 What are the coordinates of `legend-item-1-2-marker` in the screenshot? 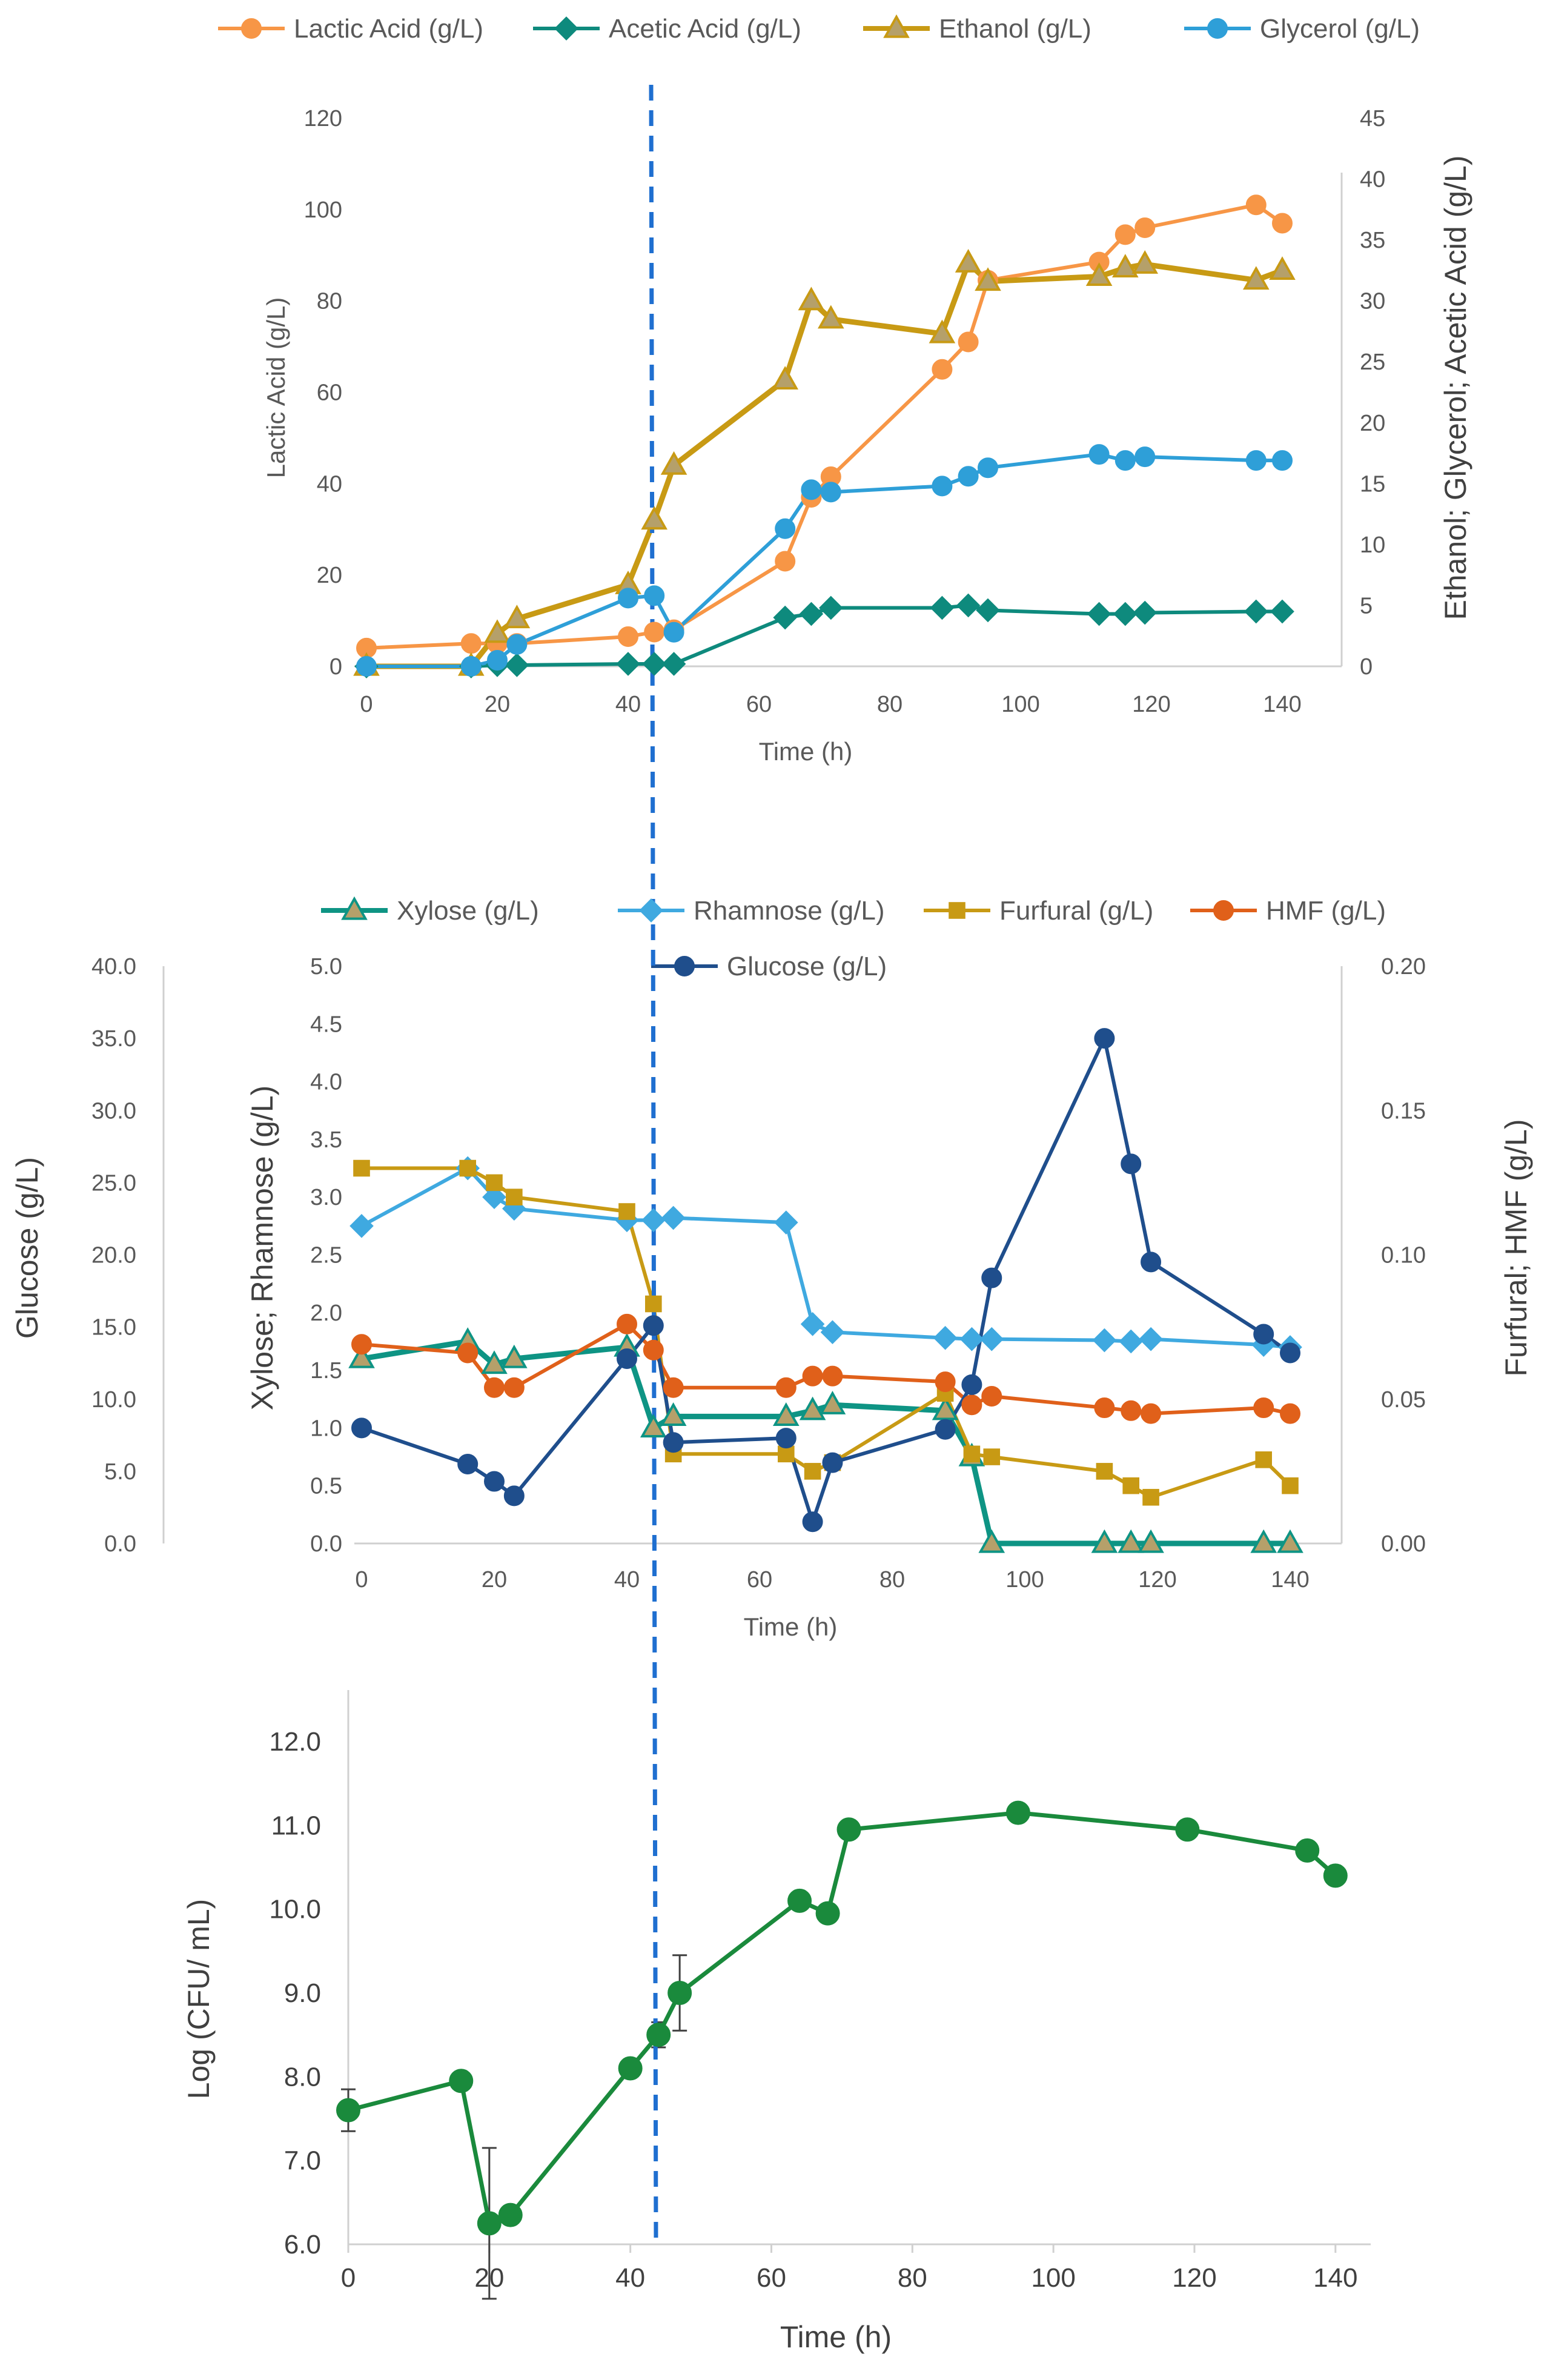 It's located at (896, 26).